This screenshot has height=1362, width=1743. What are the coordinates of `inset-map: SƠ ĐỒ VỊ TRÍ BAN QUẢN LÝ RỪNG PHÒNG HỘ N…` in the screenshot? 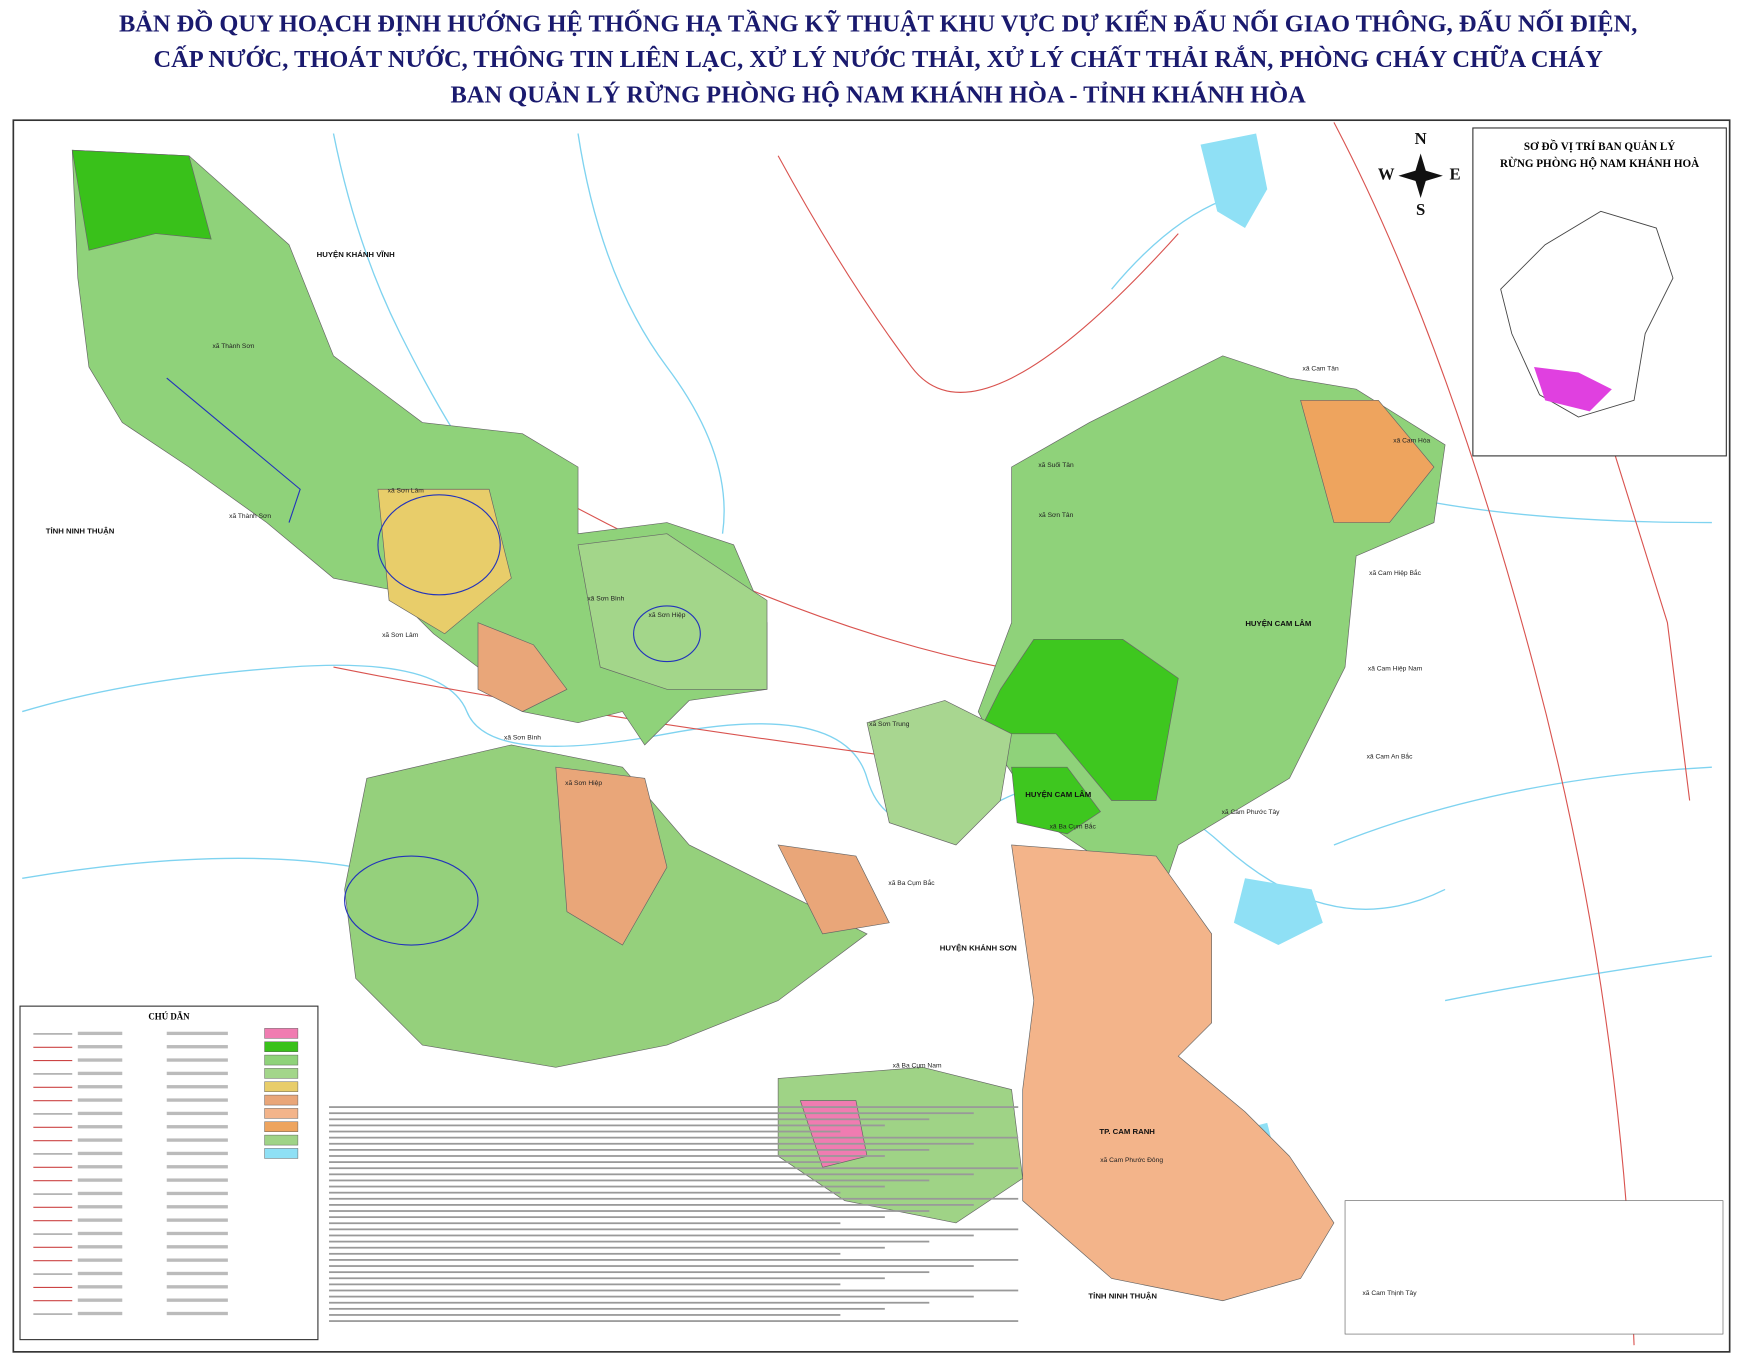 It's located at (1599, 292).